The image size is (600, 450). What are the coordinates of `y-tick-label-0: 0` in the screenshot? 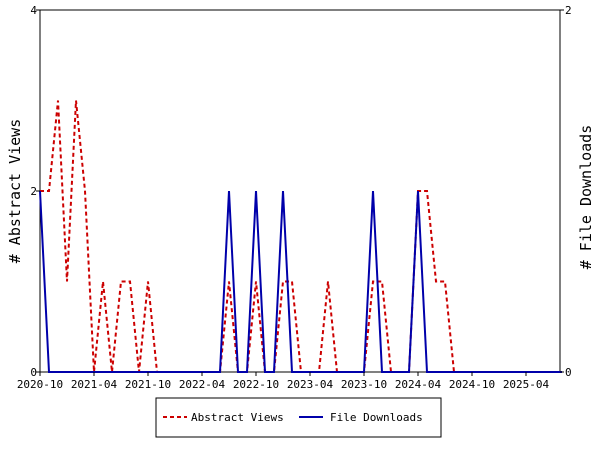 It's located at (33, 372).